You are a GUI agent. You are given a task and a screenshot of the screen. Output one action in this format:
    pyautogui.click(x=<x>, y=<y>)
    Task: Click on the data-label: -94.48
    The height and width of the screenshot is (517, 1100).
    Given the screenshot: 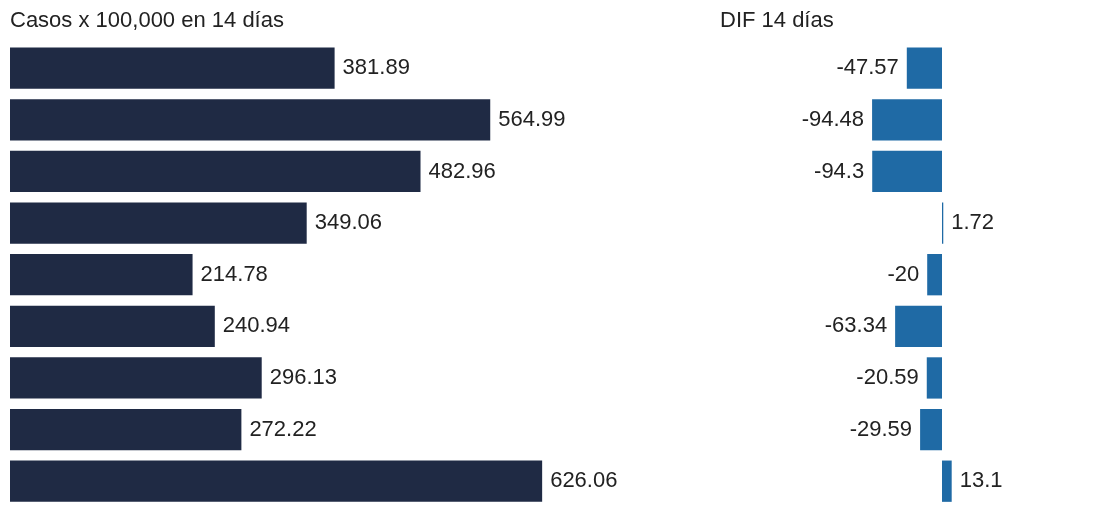 What is the action you would take?
    pyautogui.click(x=833, y=118)
    